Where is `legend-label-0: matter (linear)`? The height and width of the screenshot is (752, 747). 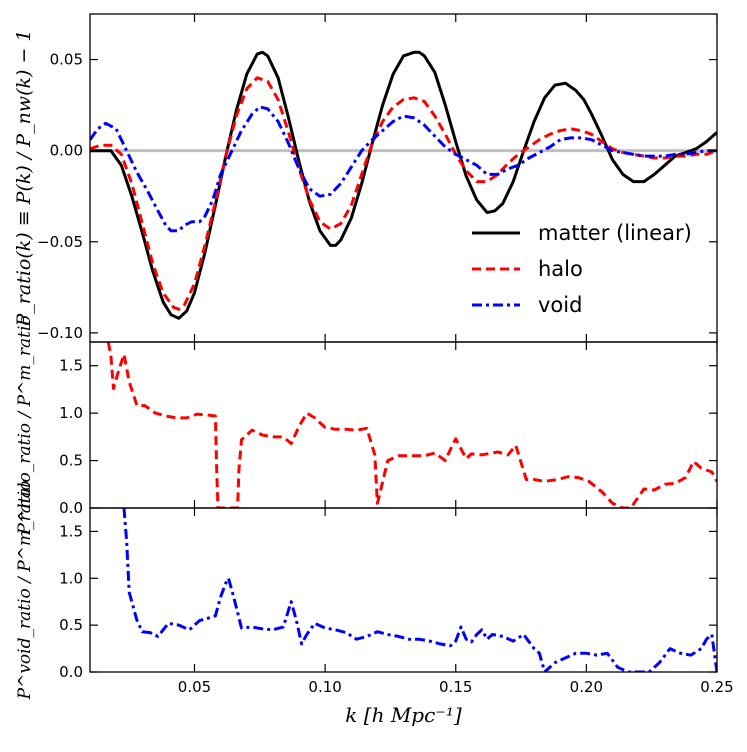 legend-label-0: matter (linear) is located at coordinates (615, 233).